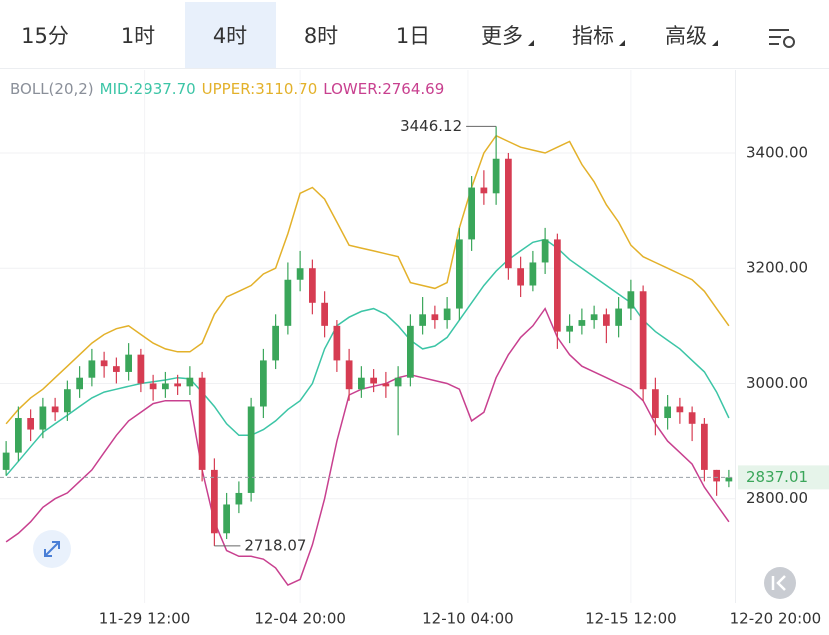 The width and height of the screenshot is (829, 635). What do you see at coordinates (321, 36) in the screenshot?
I see `tab: 8时` at bounding box center [321, 36].